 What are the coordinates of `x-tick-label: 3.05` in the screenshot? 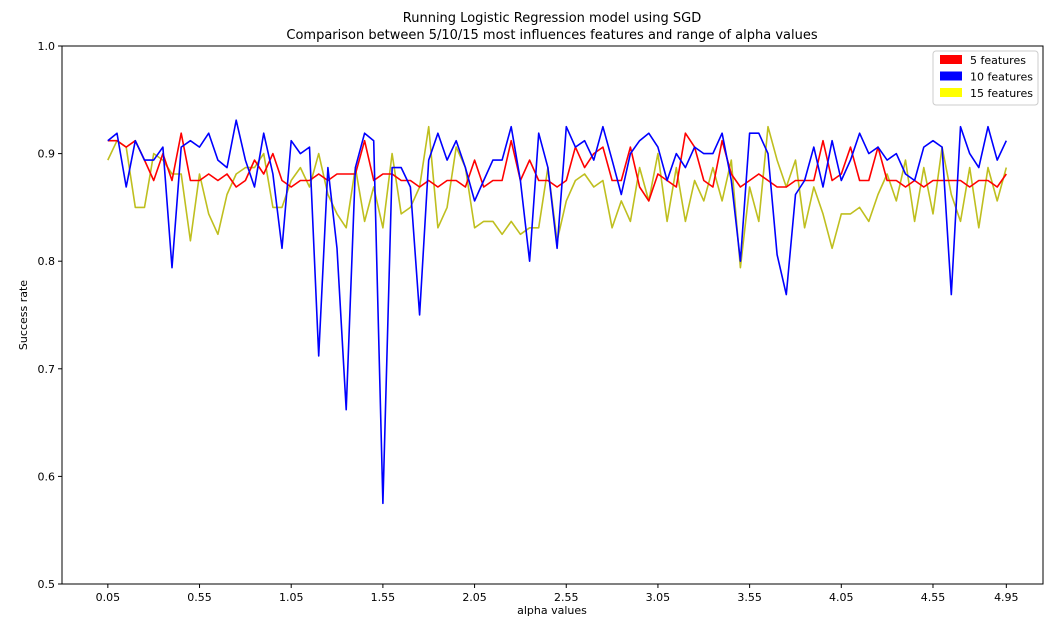 It's located at (658, 597).